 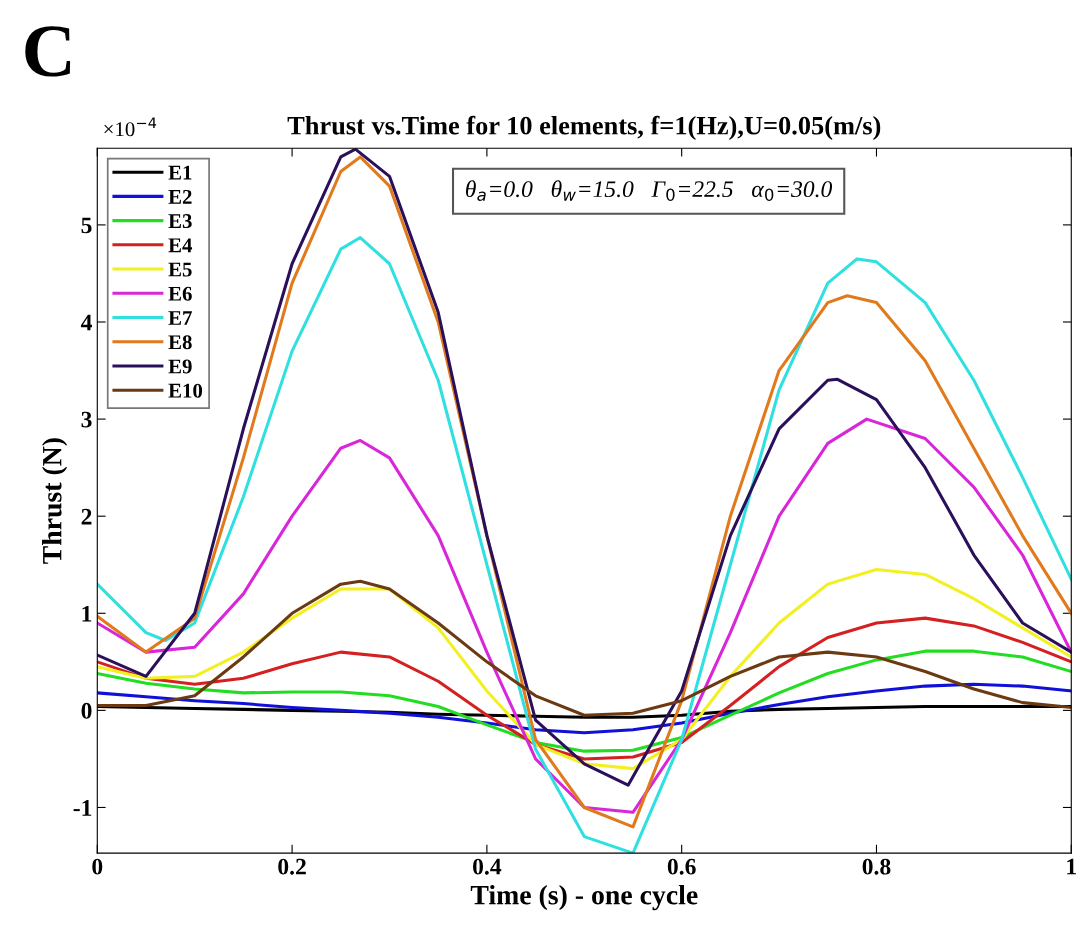 I want to click on legend-label: E6, so click(x=180, y=293).